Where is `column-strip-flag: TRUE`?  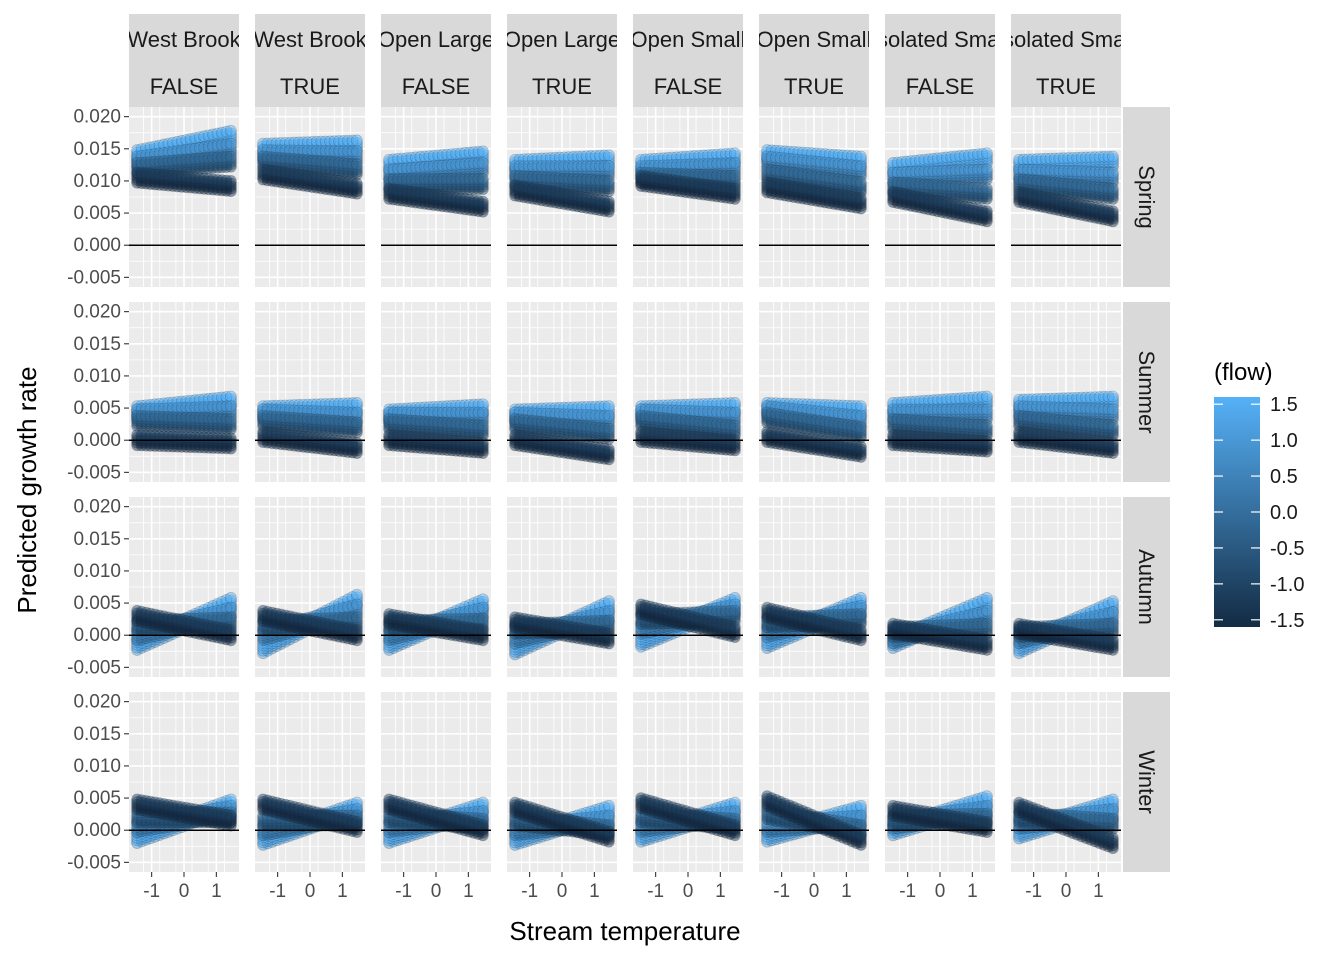
column-strip-flag: TRUE is located at coordinates (814, 86).